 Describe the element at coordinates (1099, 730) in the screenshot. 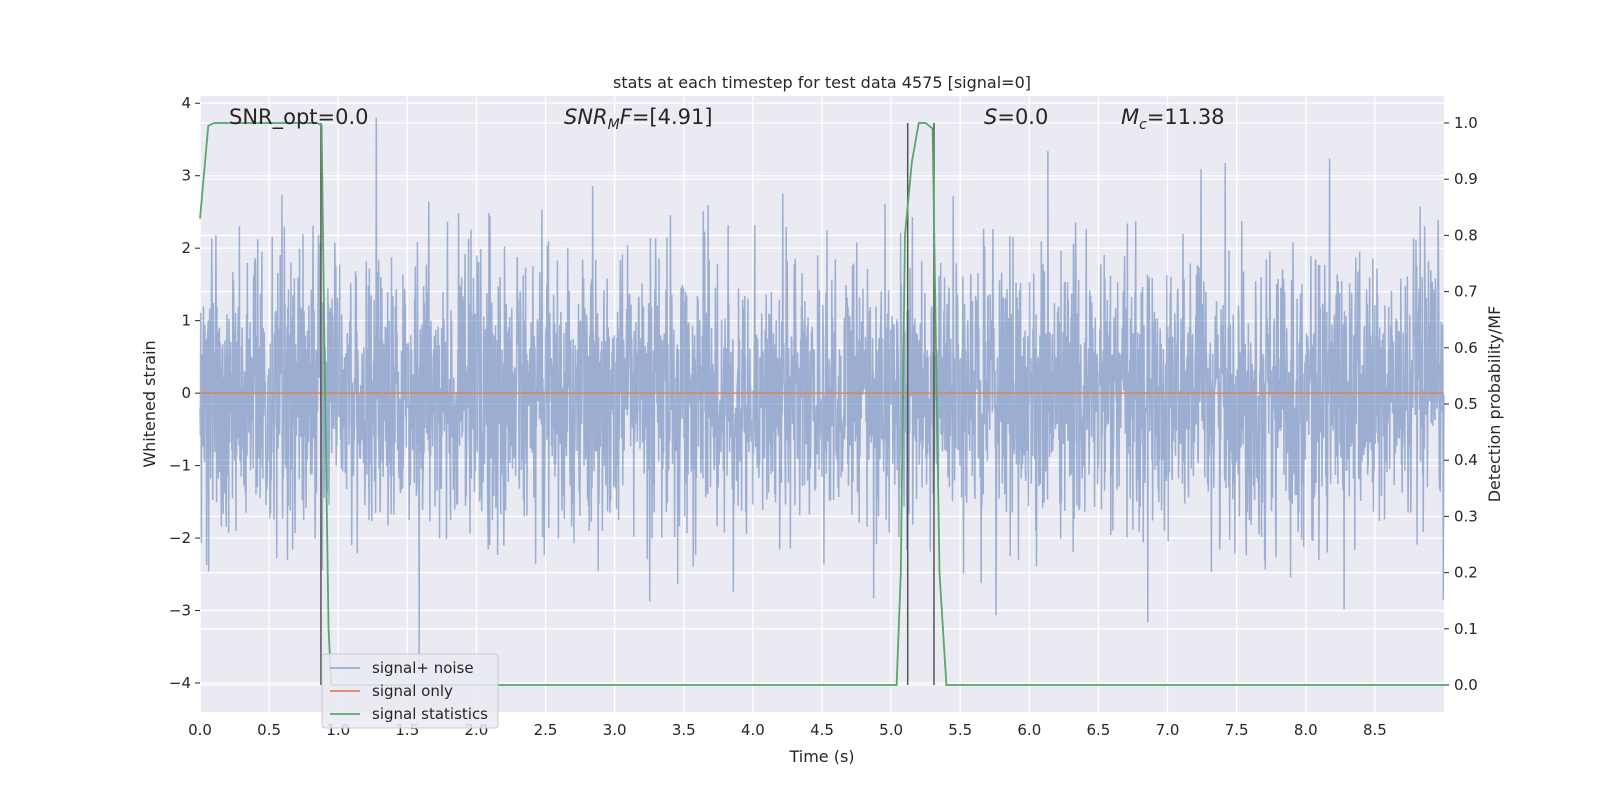

I see `x-tick-label: 6.5` at that location.